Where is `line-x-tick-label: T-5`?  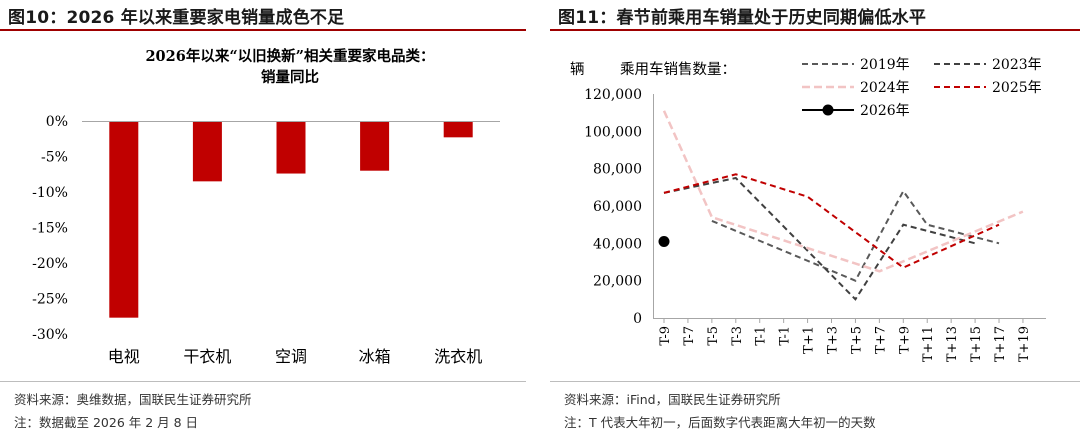
line-x-tick-label: T-5 is located at coordinates (713, 336).